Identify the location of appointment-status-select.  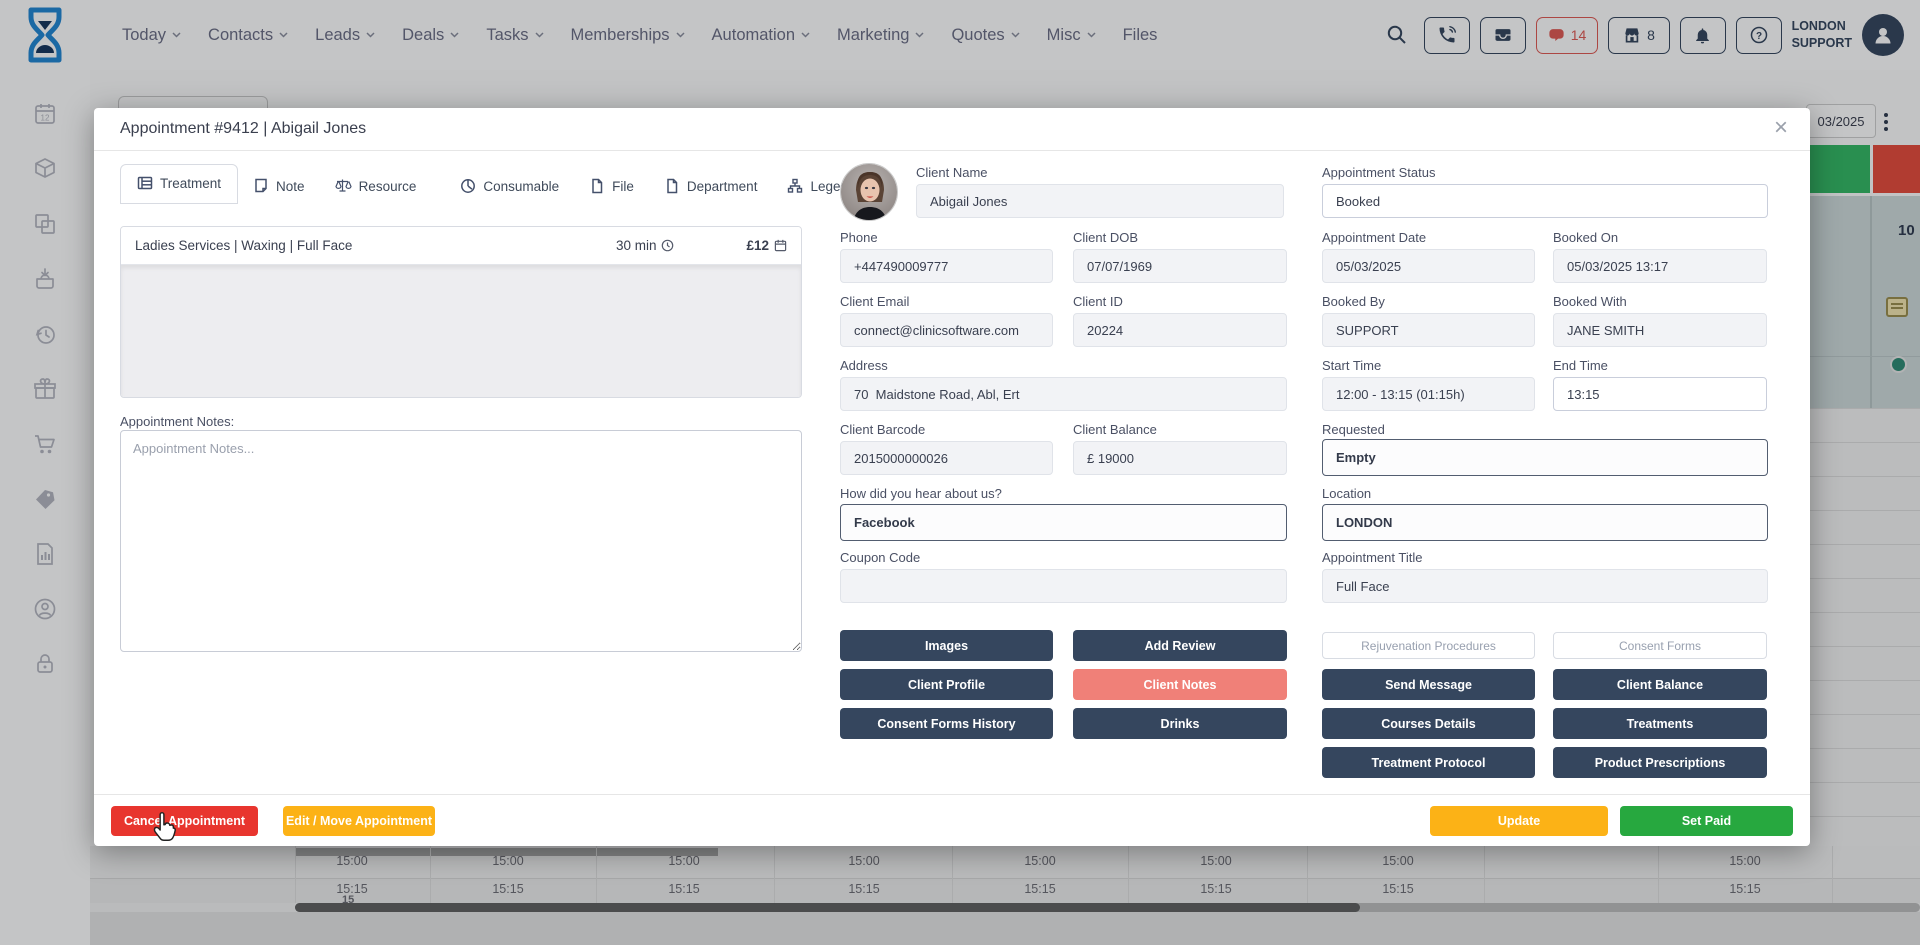
(1545, 201).